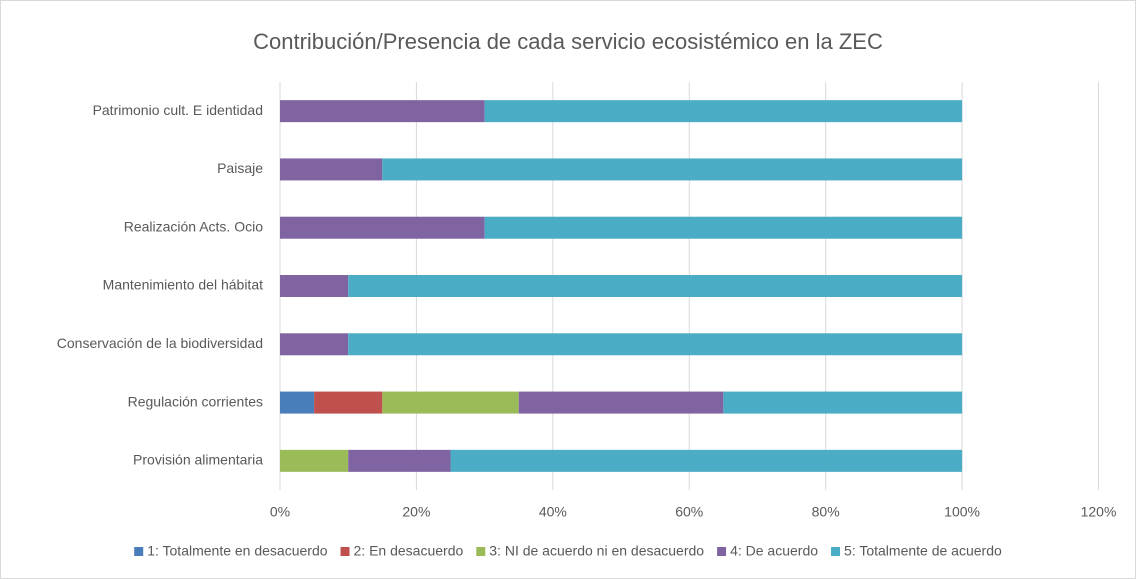 The height and width of the screenshot is (579, 1136). Describe the element at coordinates (826, 512) in the screenshot. I see `x-tick-label: 80%` at that location.